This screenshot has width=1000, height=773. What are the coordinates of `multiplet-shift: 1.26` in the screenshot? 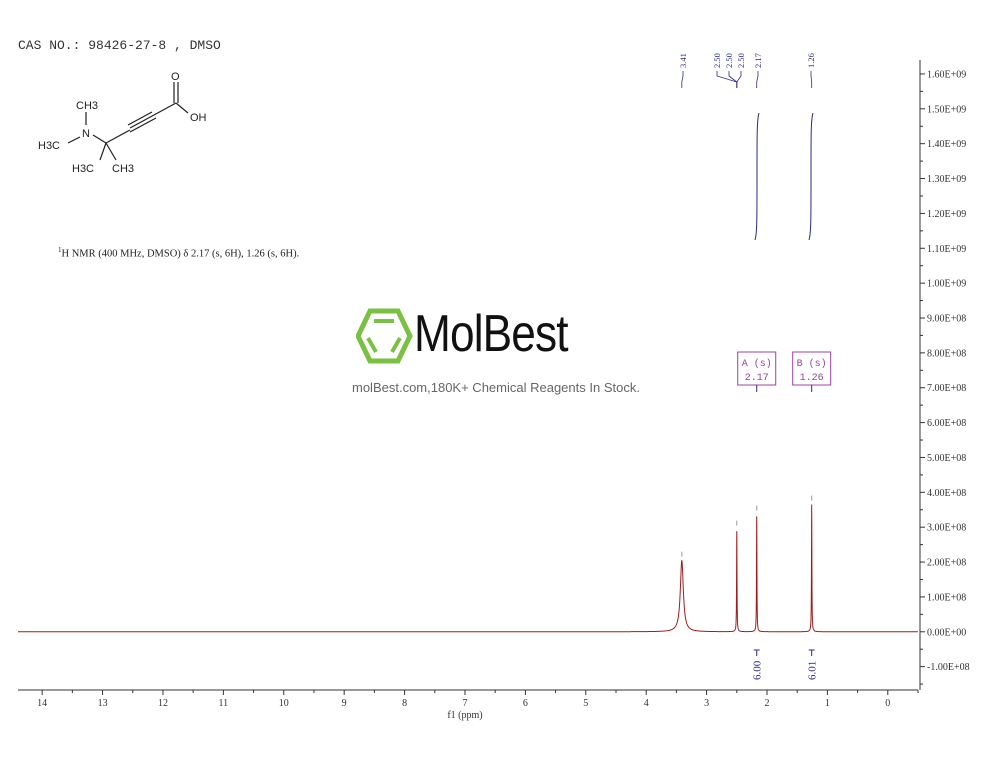 It's located at (812, 378).